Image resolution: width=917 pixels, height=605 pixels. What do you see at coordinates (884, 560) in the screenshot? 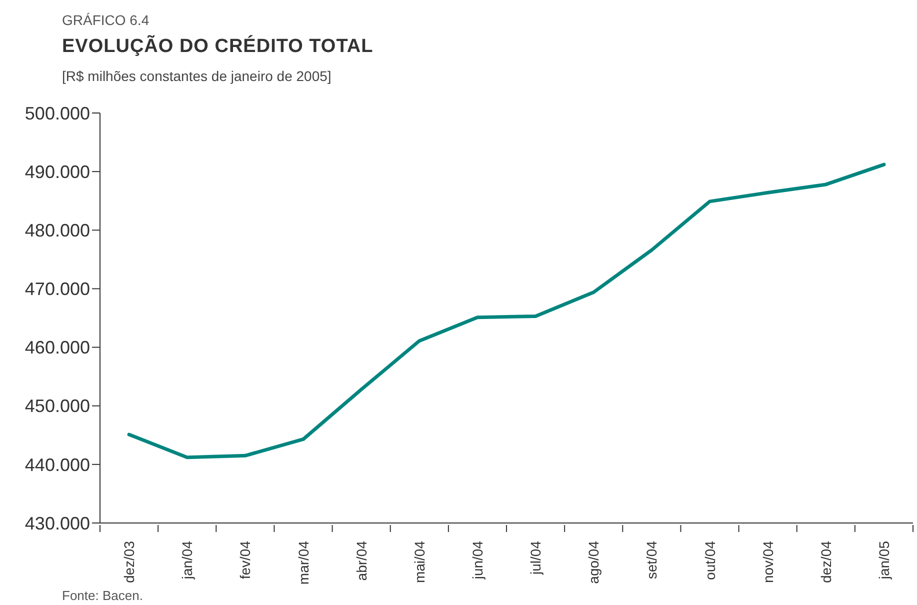
I see `x-tick-label: jan/05` at bounding box center [884, 560].